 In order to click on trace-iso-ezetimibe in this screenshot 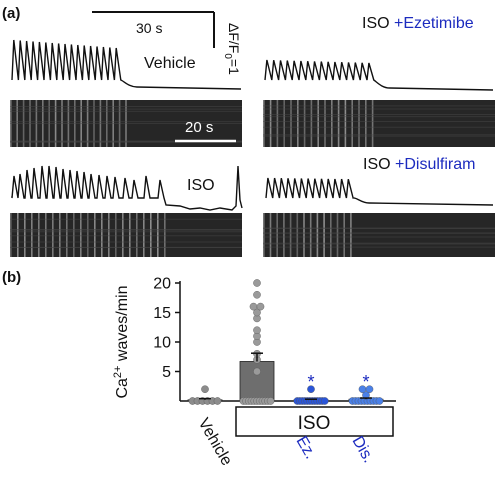, I will do `click(379, 75)`.